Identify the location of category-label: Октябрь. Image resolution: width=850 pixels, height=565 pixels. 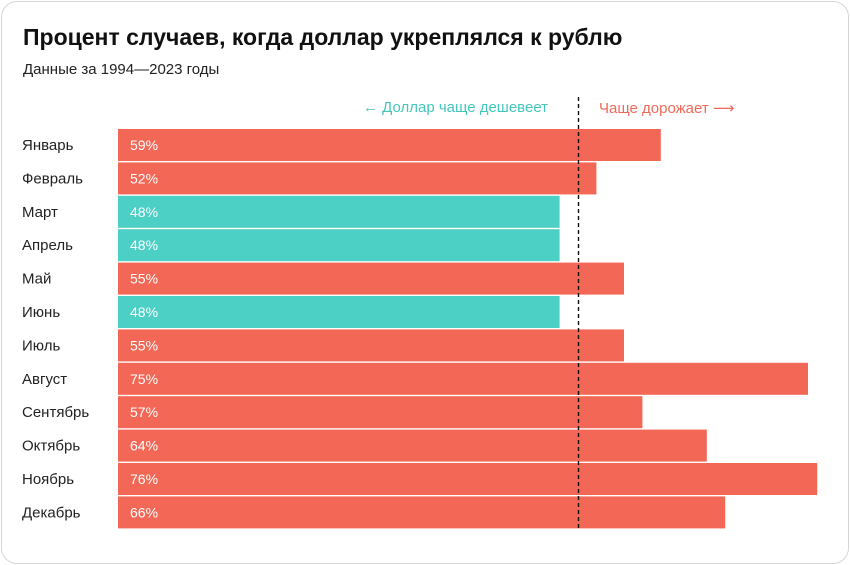
(51, 446).